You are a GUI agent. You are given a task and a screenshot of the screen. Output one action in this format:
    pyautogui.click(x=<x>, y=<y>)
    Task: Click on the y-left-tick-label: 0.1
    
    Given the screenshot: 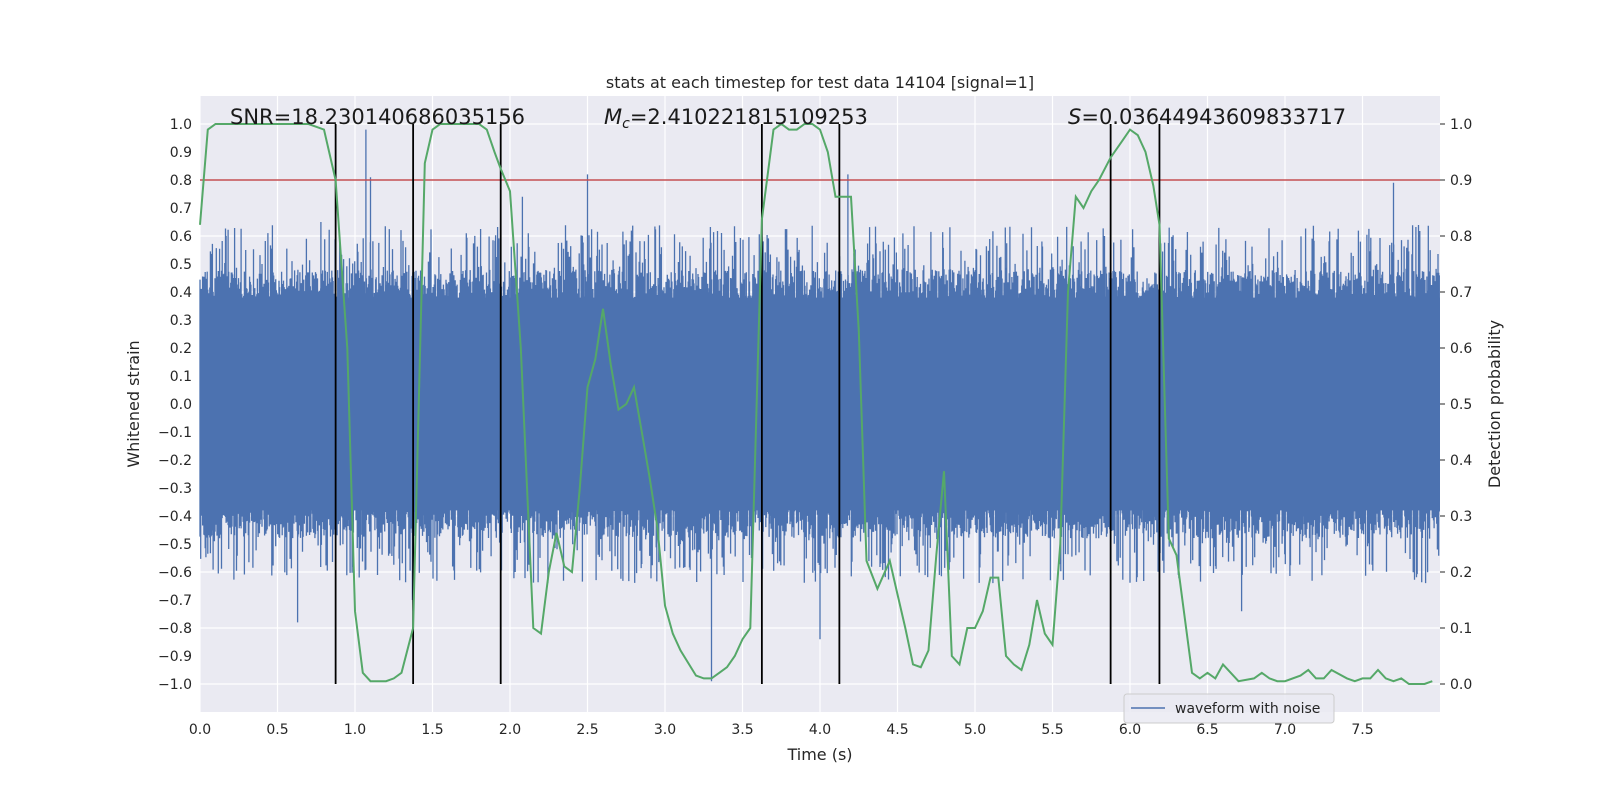 What is the action you would take?
    pyautogui.click(x=181, y=377)
    